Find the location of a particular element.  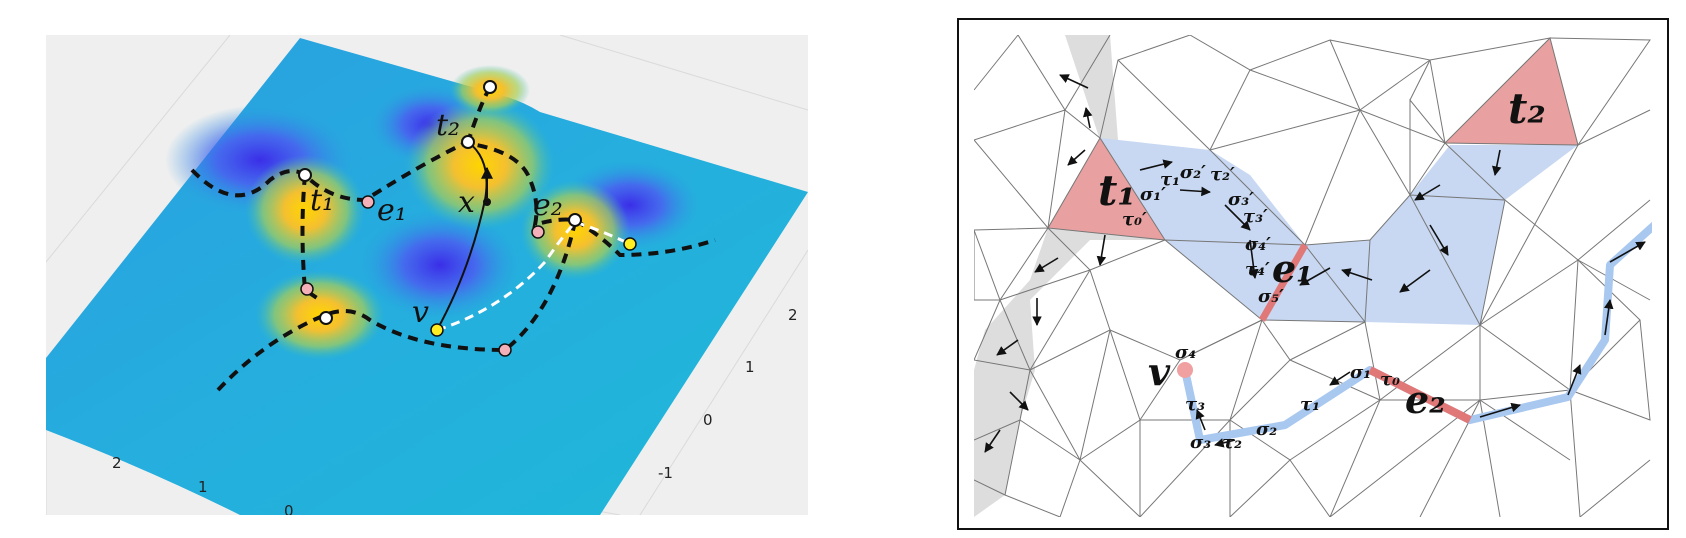

points is located at coordinates (467, 218).